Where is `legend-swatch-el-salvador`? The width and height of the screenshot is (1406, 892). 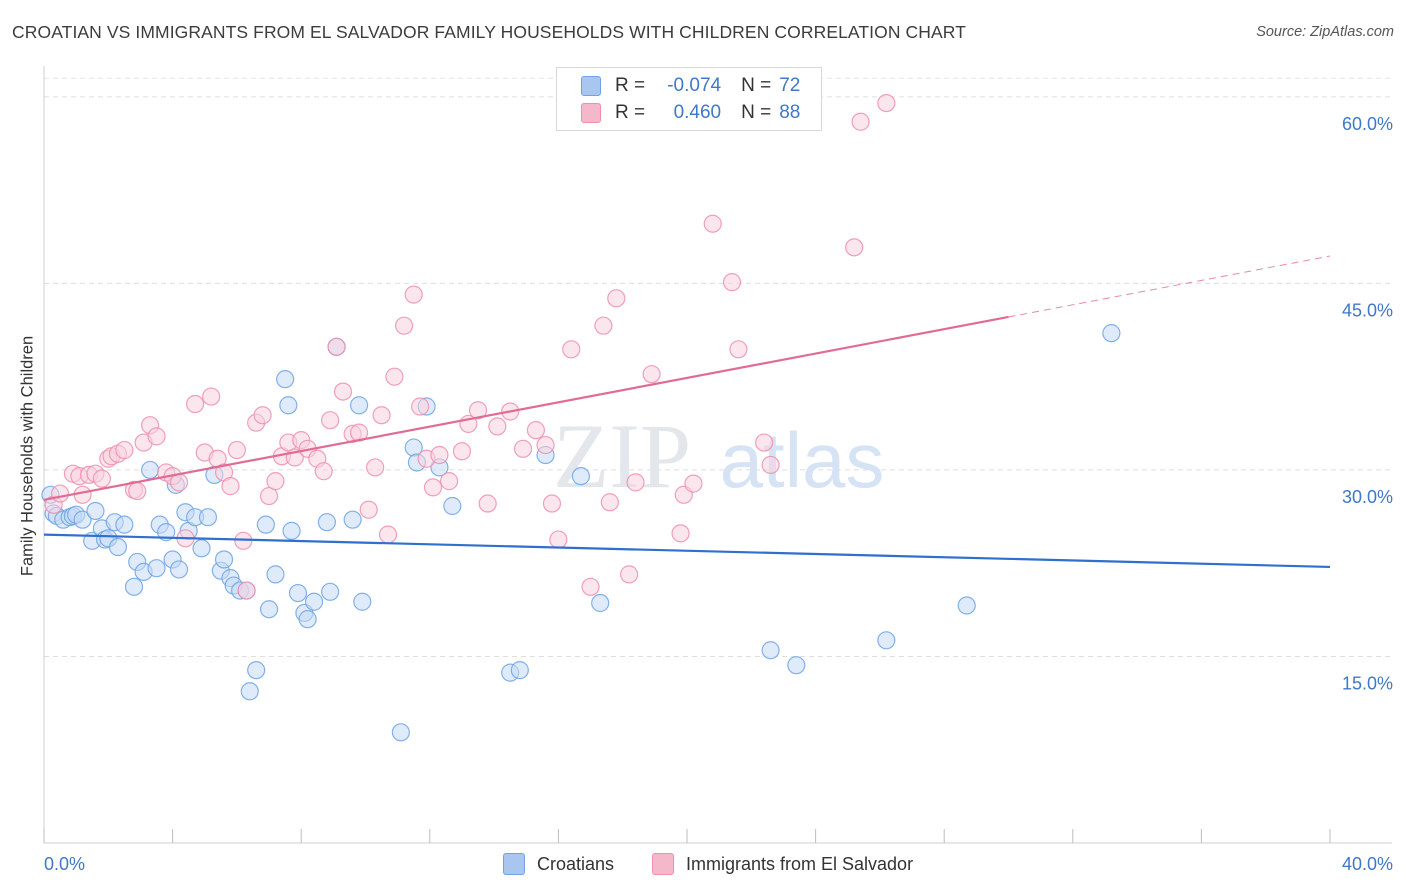
legend-swatch-el-salvador is located at coordinates (591, 113).